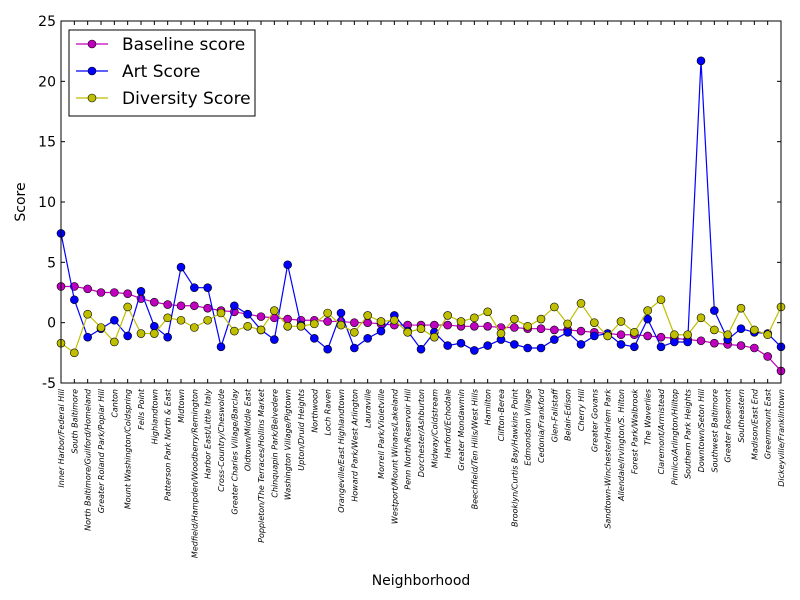 This screenshot has height=600, width=800. I want to click on x-tick-label: Westport/Mount Winans/Lakeland, so click(394, 456).